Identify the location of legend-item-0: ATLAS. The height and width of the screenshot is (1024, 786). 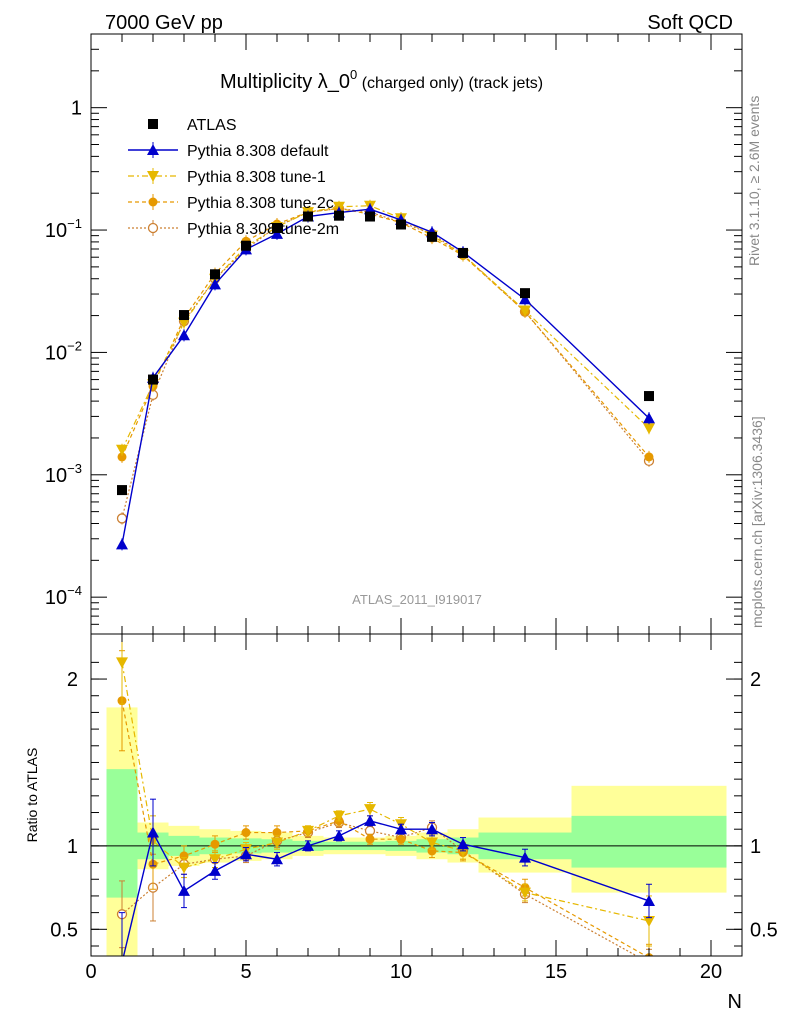
(192, 125).